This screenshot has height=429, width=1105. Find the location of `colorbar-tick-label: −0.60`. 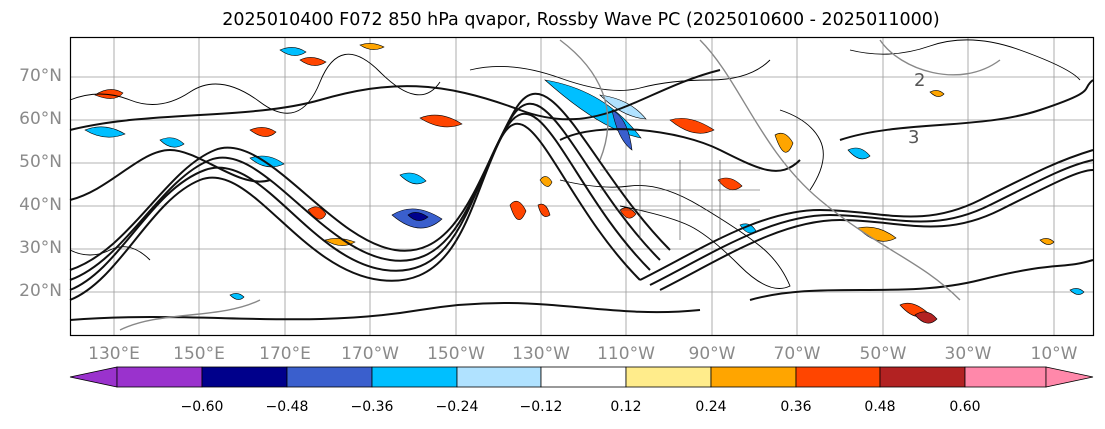

colorbar-tick-label: −0.60 is located at coordinates (202, 407).